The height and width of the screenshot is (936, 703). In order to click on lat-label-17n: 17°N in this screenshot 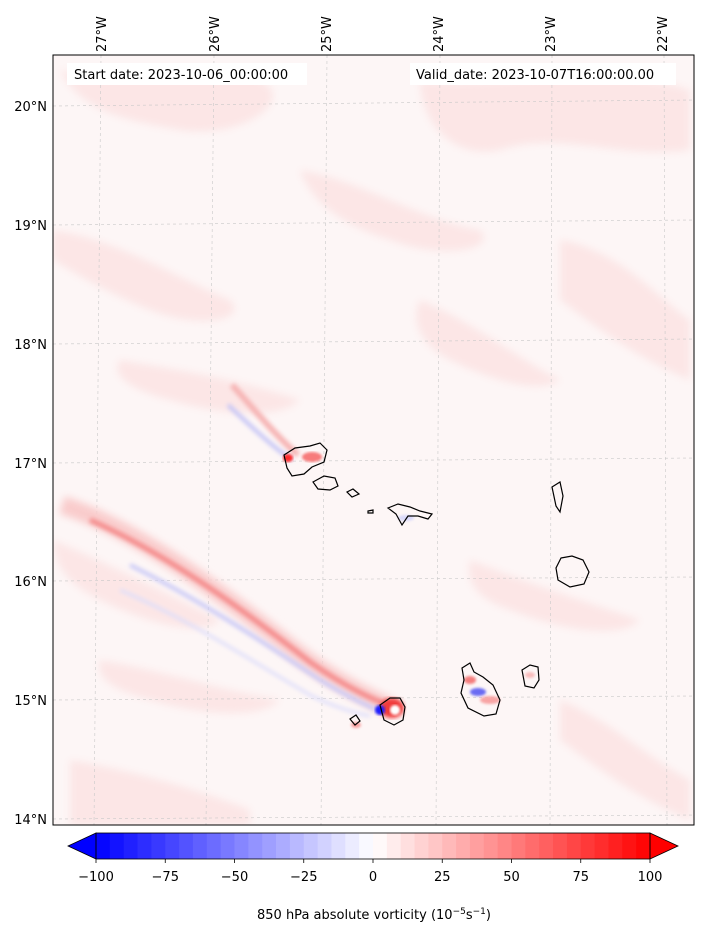, I will do `click(30, 464)`.